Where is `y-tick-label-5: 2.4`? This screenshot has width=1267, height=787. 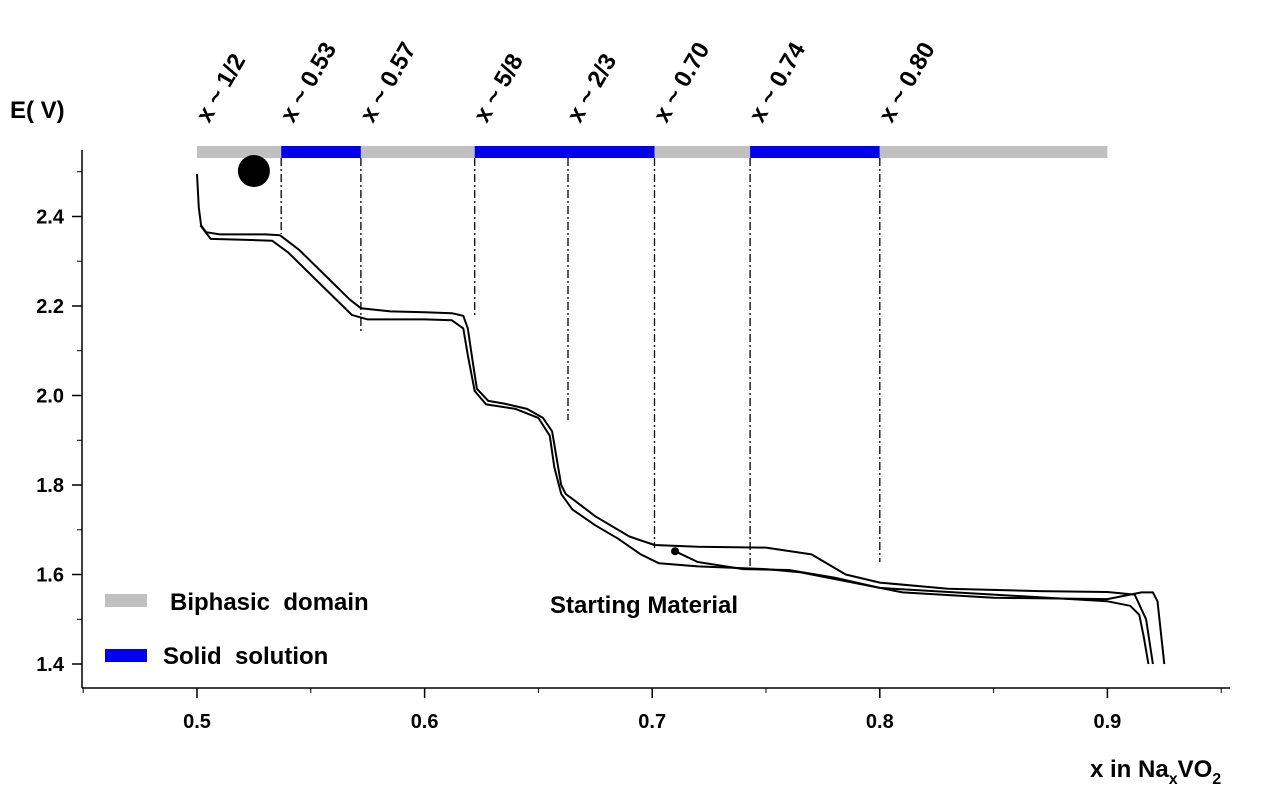
y-tick-label-5: 2.4 is located at coordinates (50, 218).